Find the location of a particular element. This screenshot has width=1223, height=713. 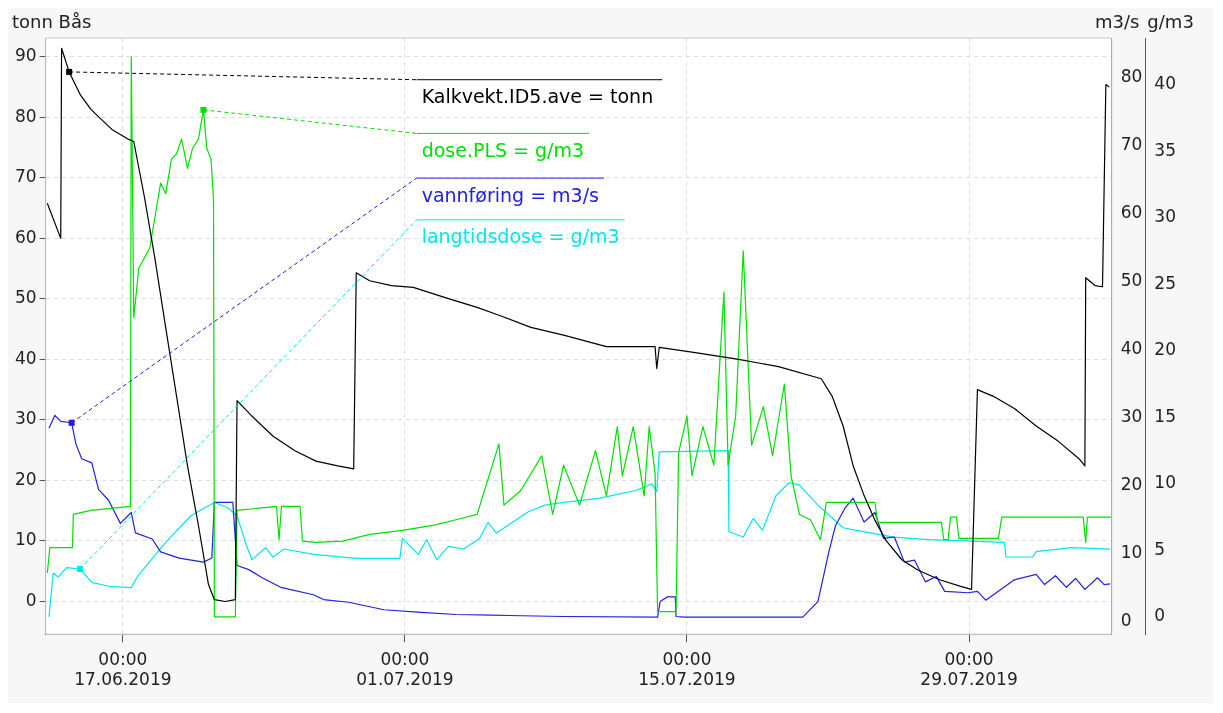

y3-tick-label: 0 is located at coordinates (1160, 615).